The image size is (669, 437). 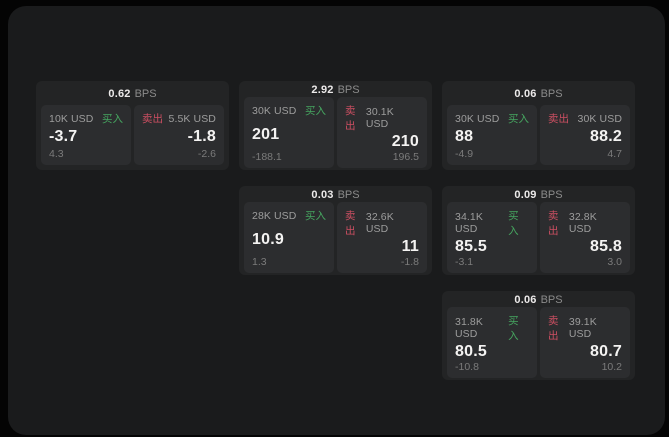 What do you see at coordinates (614, 154) in the screenshot?
I see `sell-sub-value: 4.7` at bounding box center [614, 154].